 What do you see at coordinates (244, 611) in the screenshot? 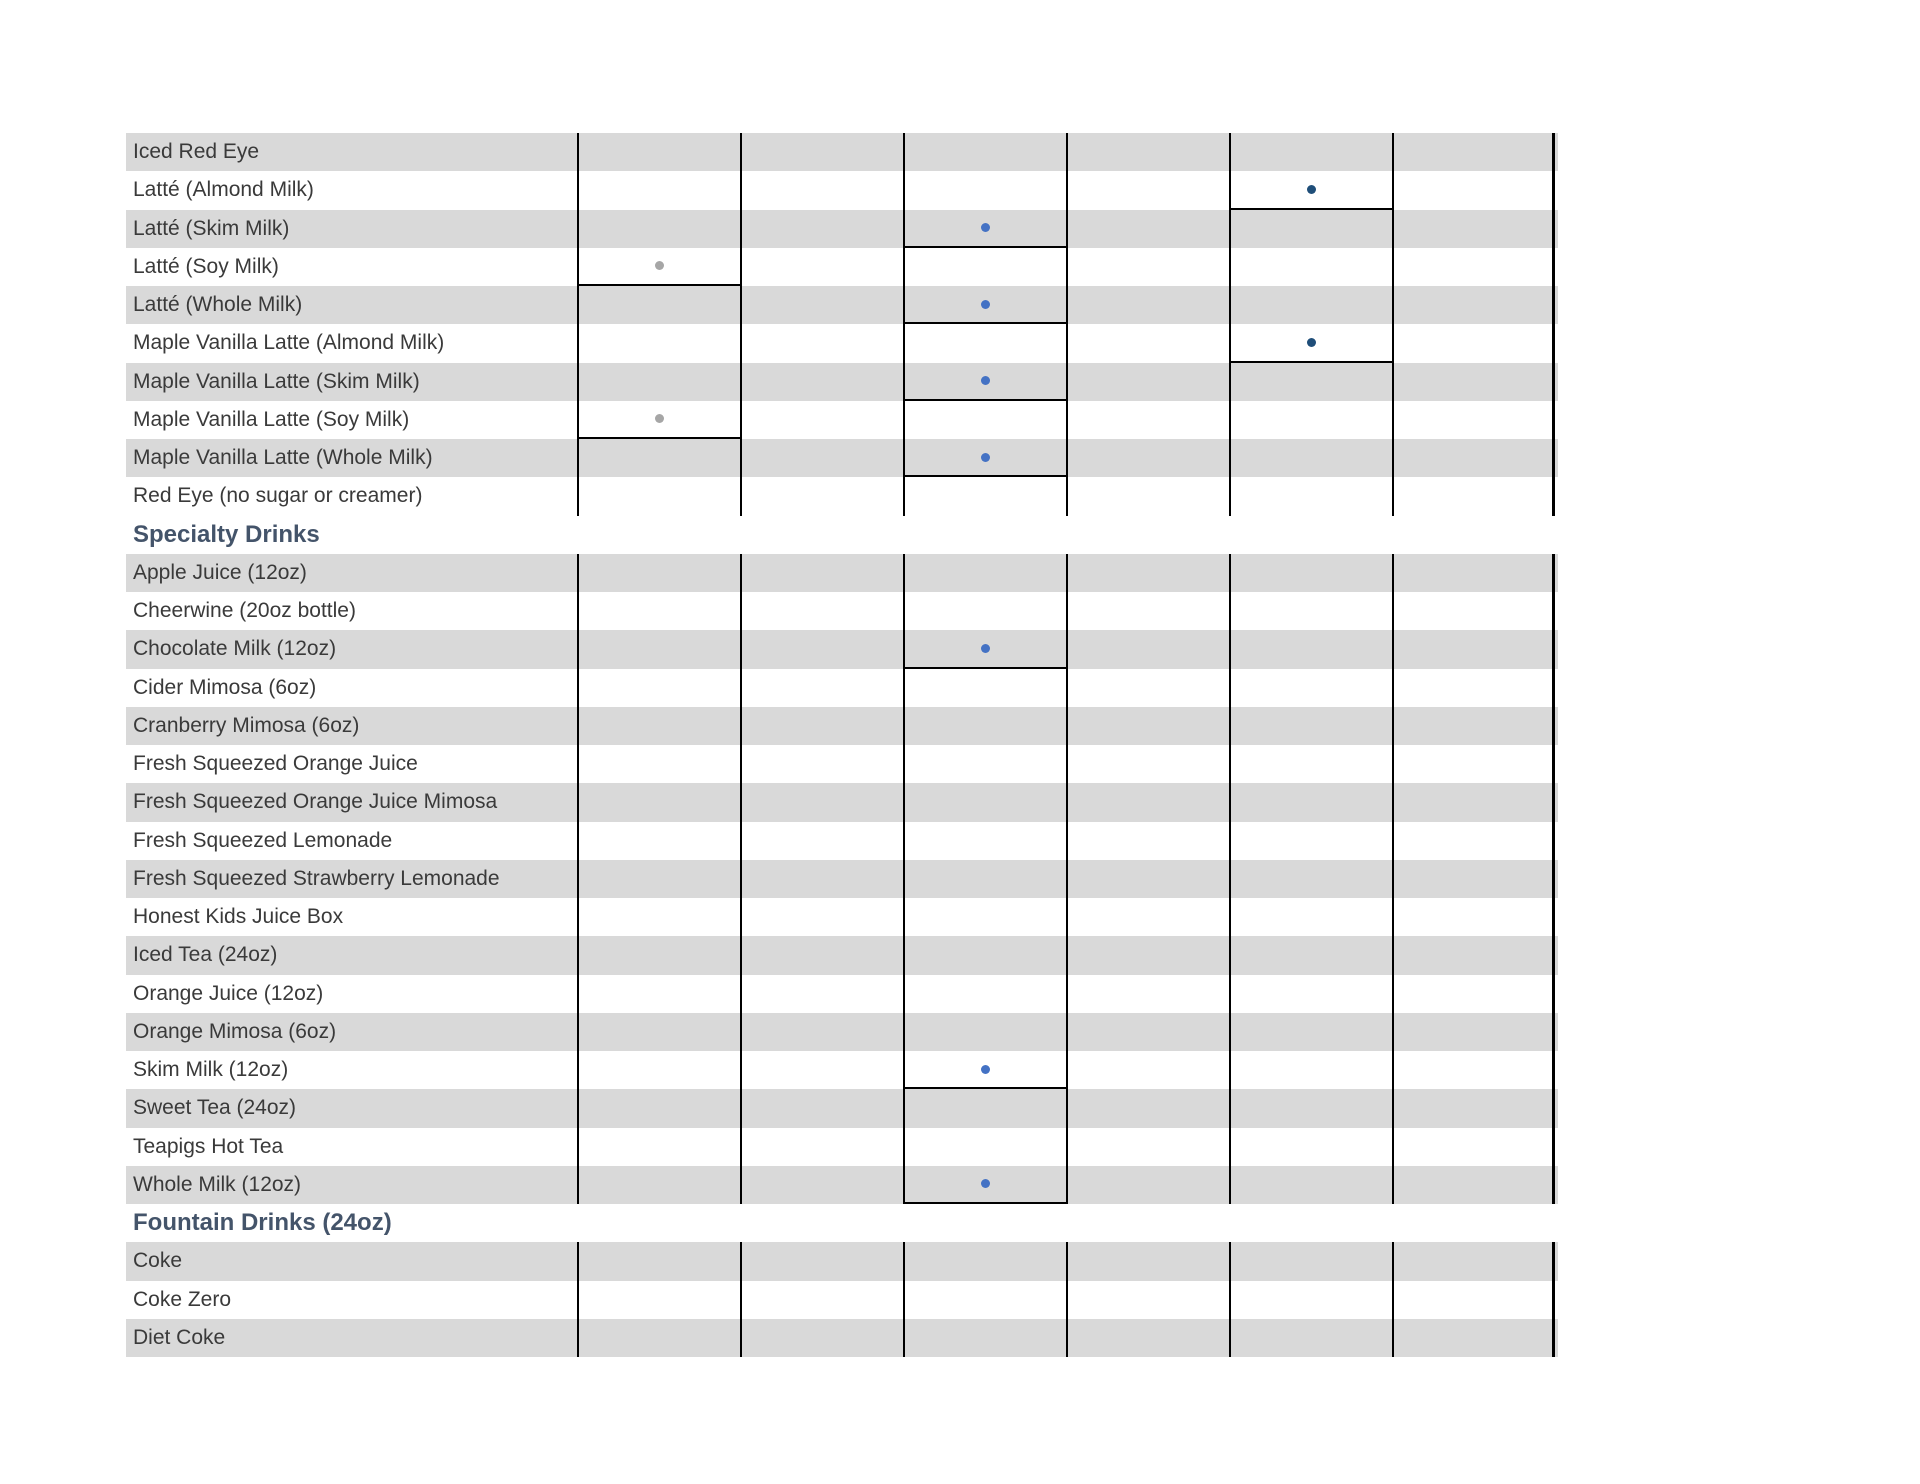
I see `drink-name-cell: Cheerwine (20oz bottle)` at bounding box center [244, 611].